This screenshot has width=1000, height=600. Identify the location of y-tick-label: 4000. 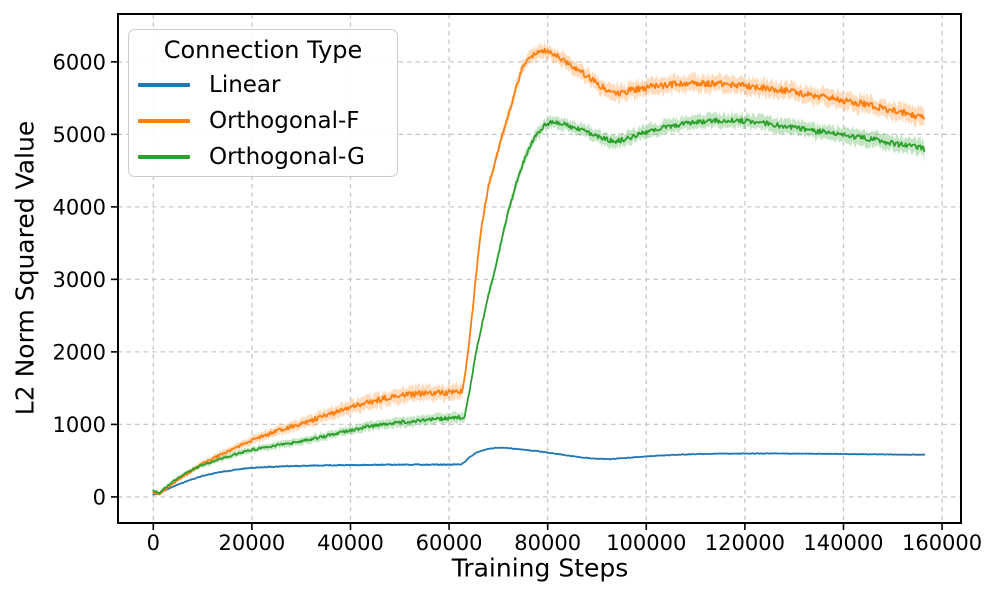
(79, 207).